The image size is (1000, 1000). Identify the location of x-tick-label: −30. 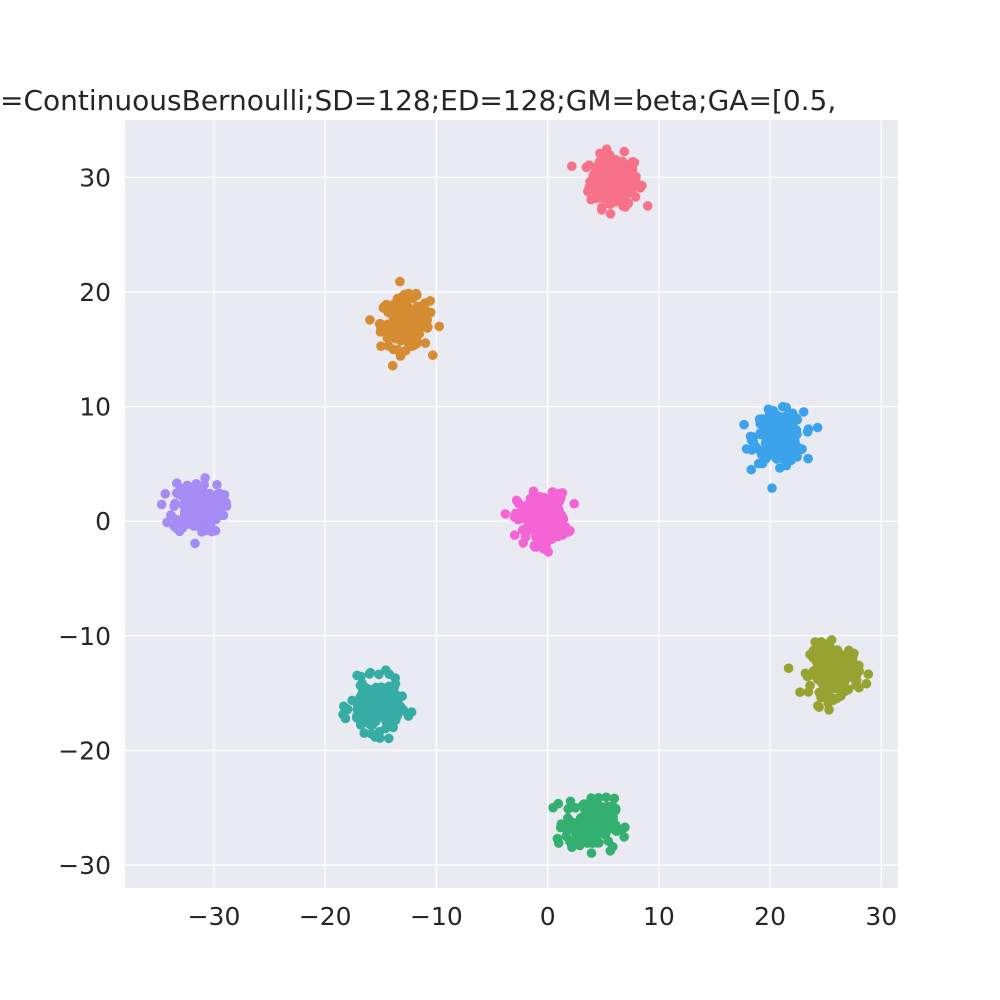
(214, 916).